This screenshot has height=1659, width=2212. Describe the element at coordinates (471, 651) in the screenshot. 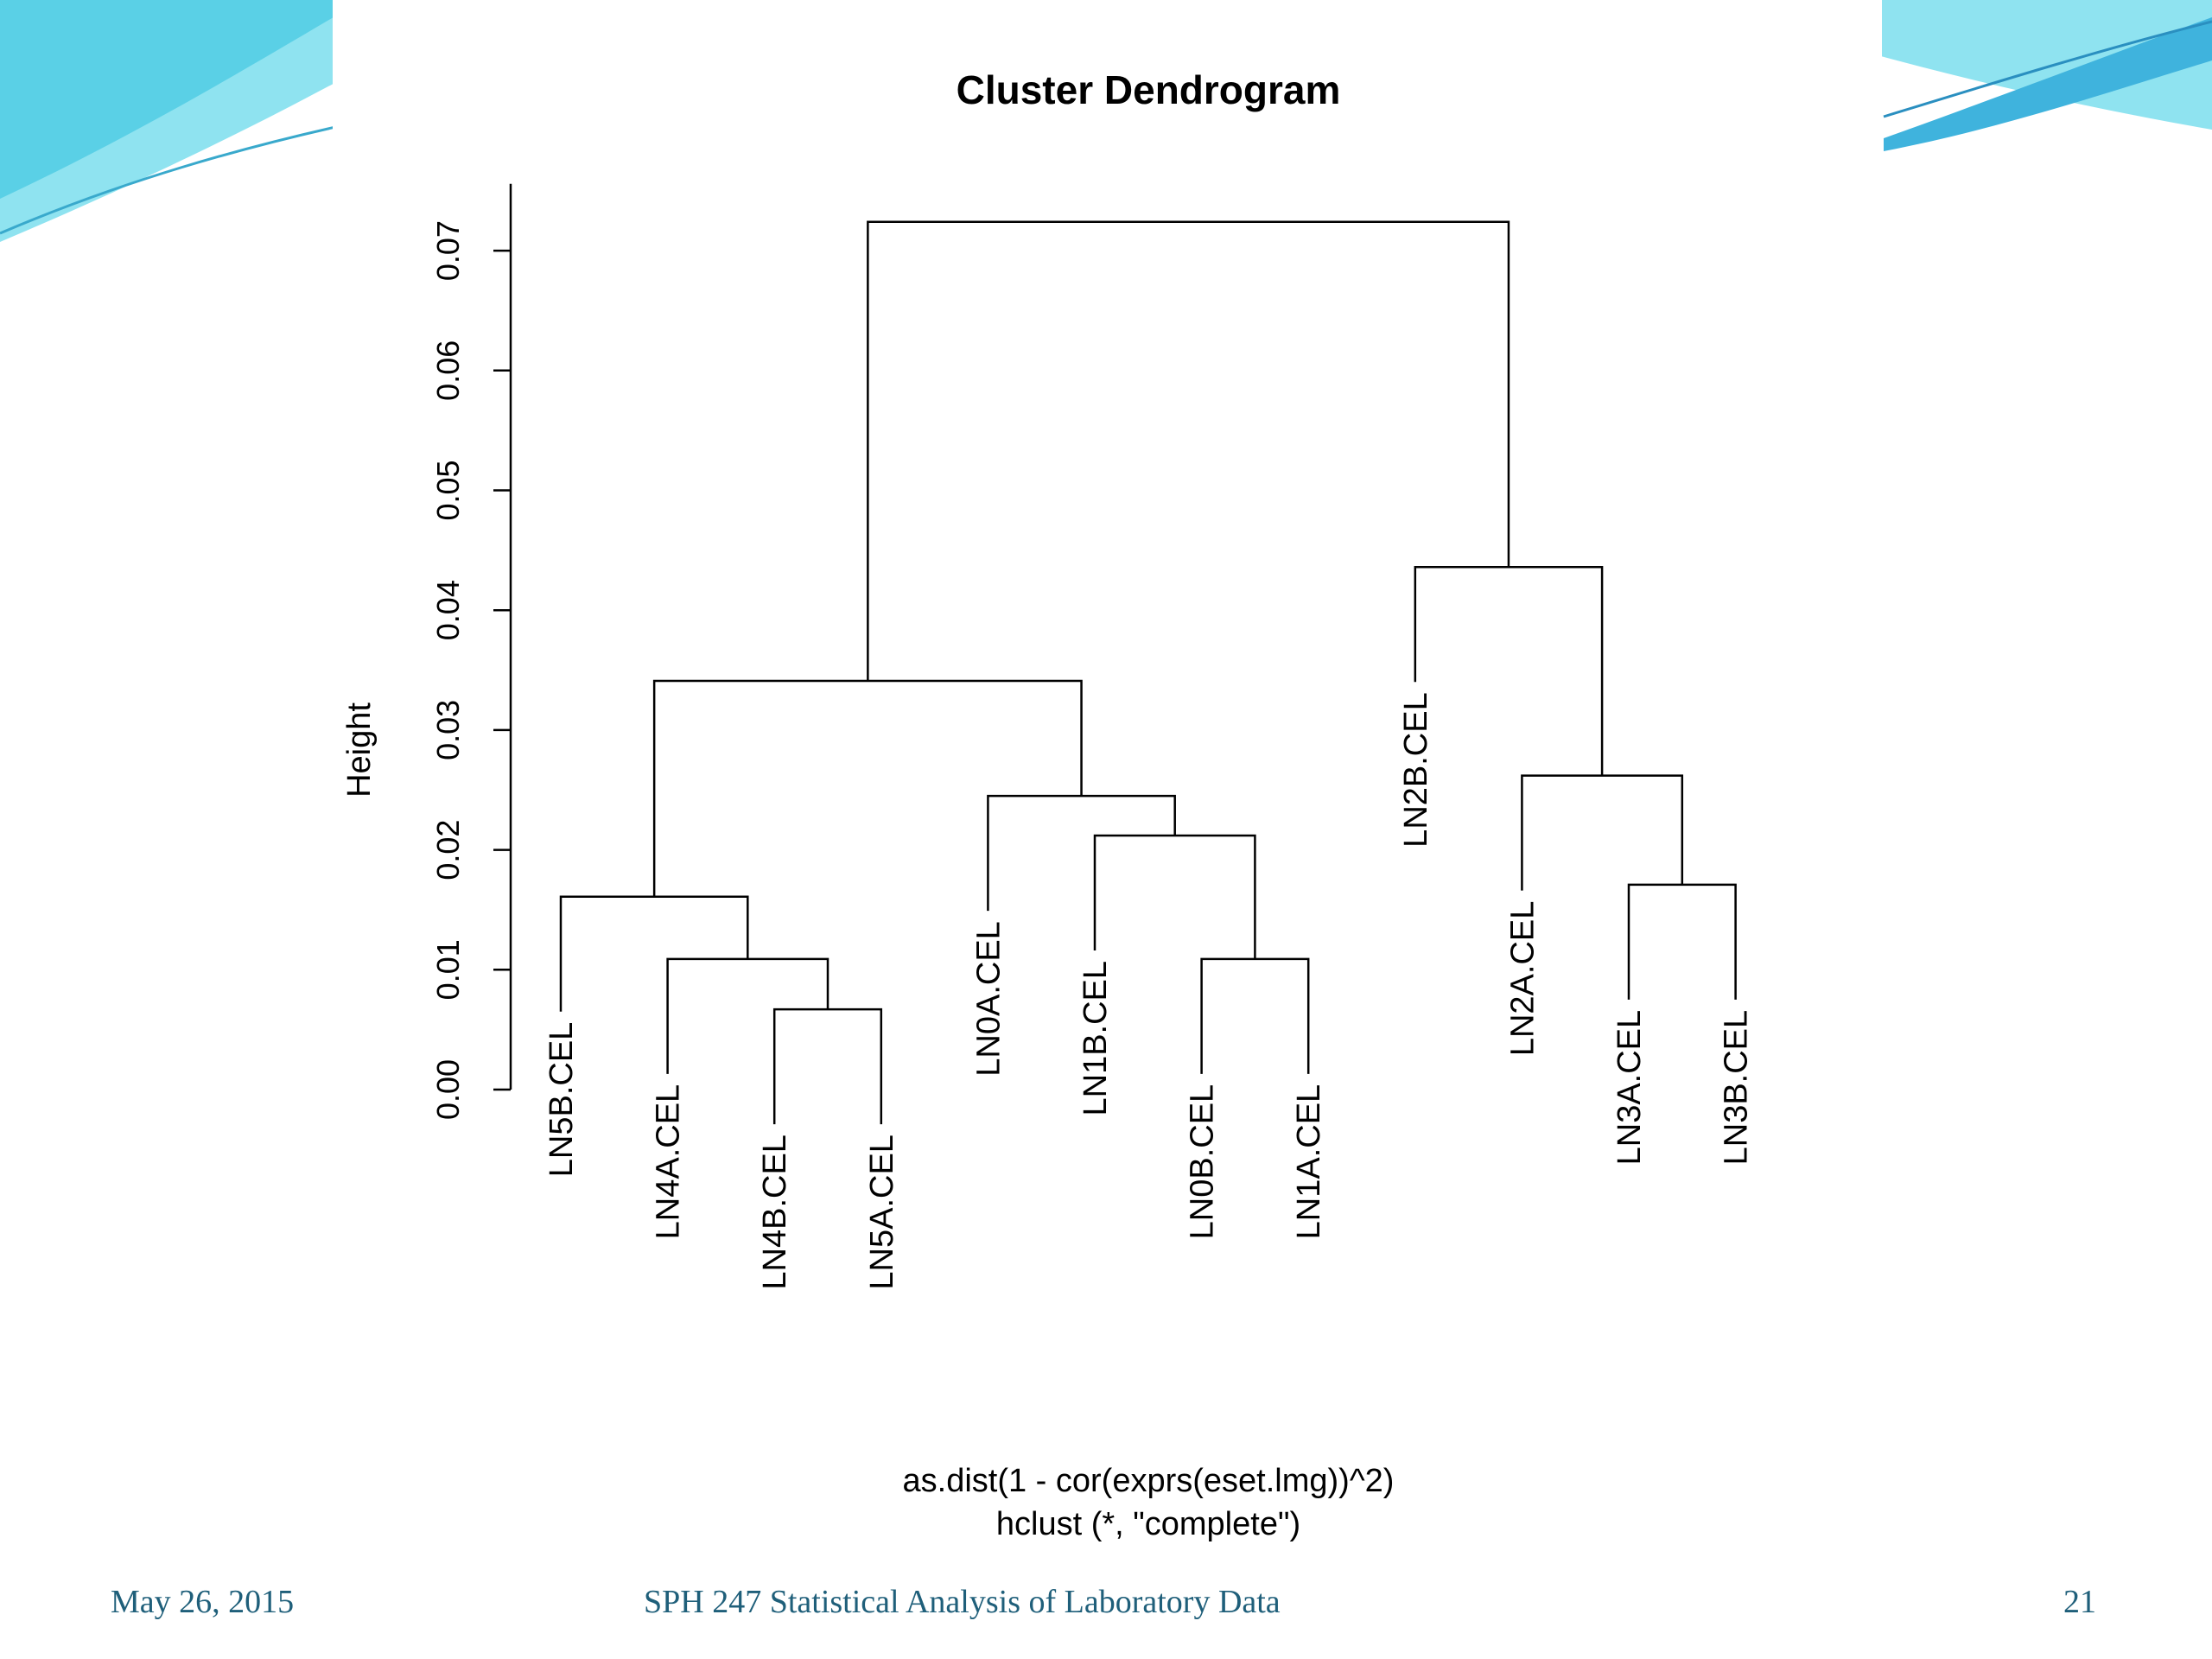

I see `y-axis: 0.00 0.01 0.02 0.03 0.04 0.05 0.06 0.07` at that location.